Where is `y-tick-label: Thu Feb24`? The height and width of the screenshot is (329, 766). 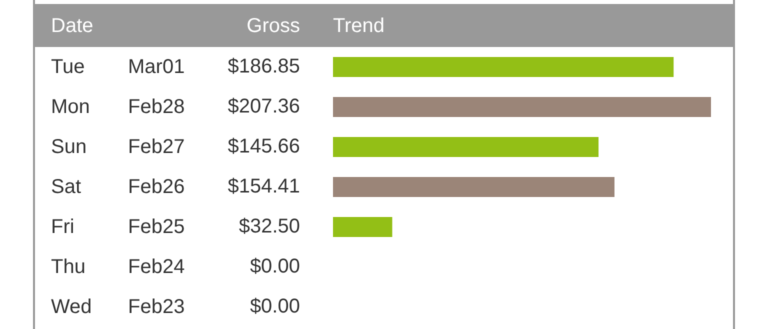 y-tick-label: Thu Feb24 is located at coordinates (118, 267).